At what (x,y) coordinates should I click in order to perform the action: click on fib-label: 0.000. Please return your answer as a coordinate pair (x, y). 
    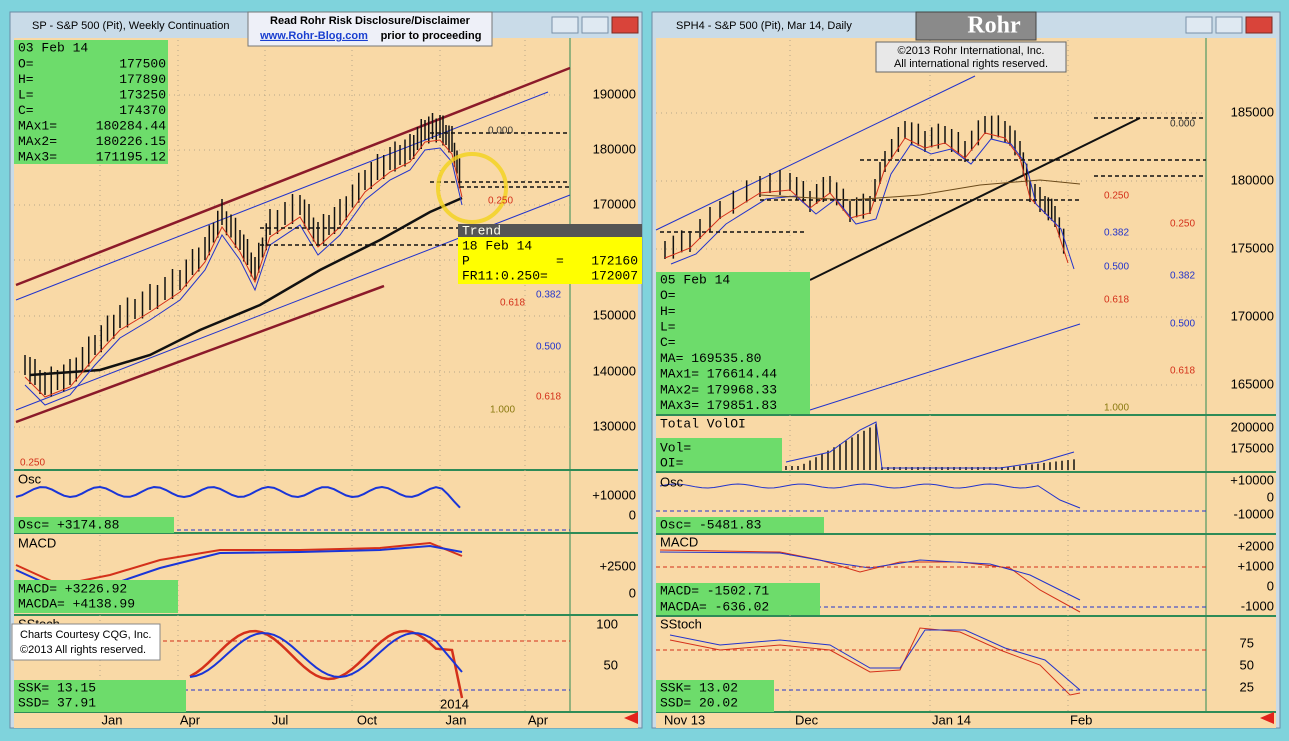
    Looking at the image, I should click on (1182, 124).